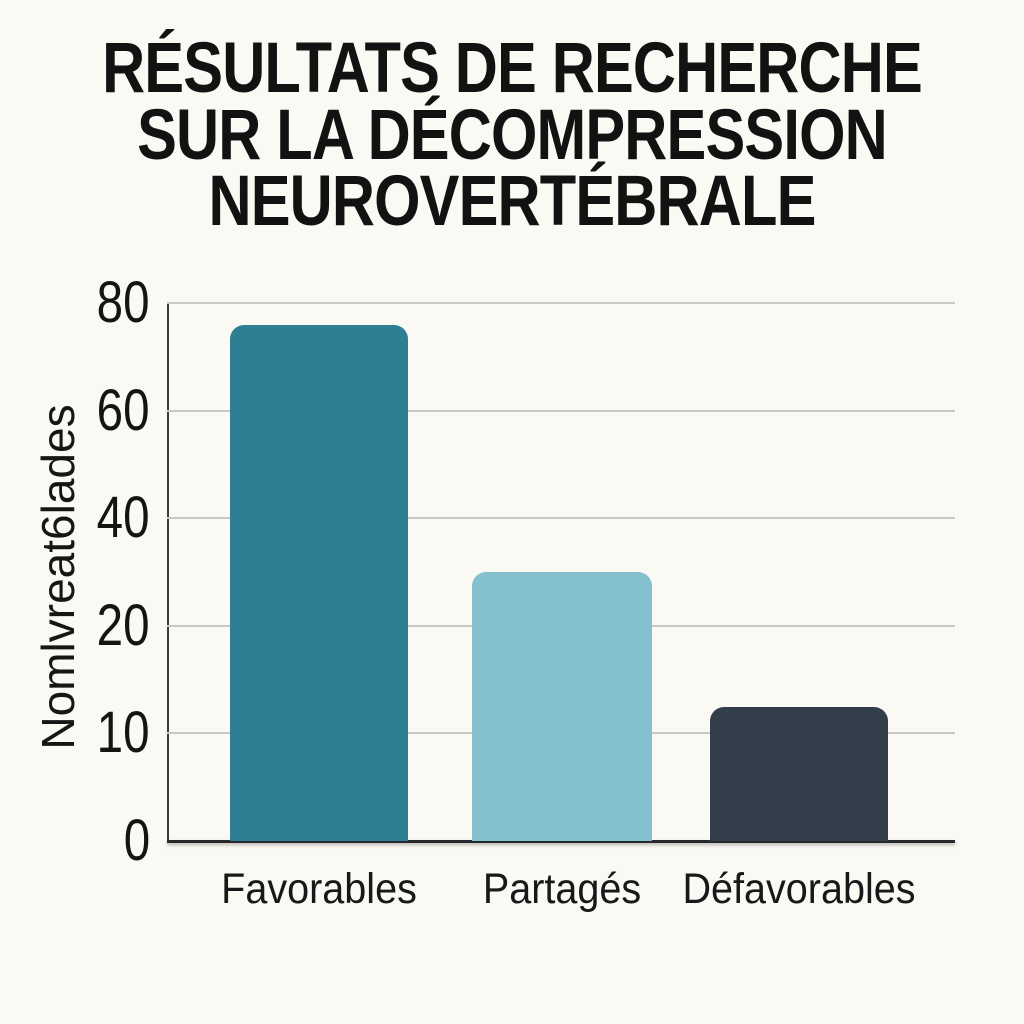 Image resolution: width=1024 pixels, height=1024 pixels. I want to click on bar-favorables, so click(319, 582).